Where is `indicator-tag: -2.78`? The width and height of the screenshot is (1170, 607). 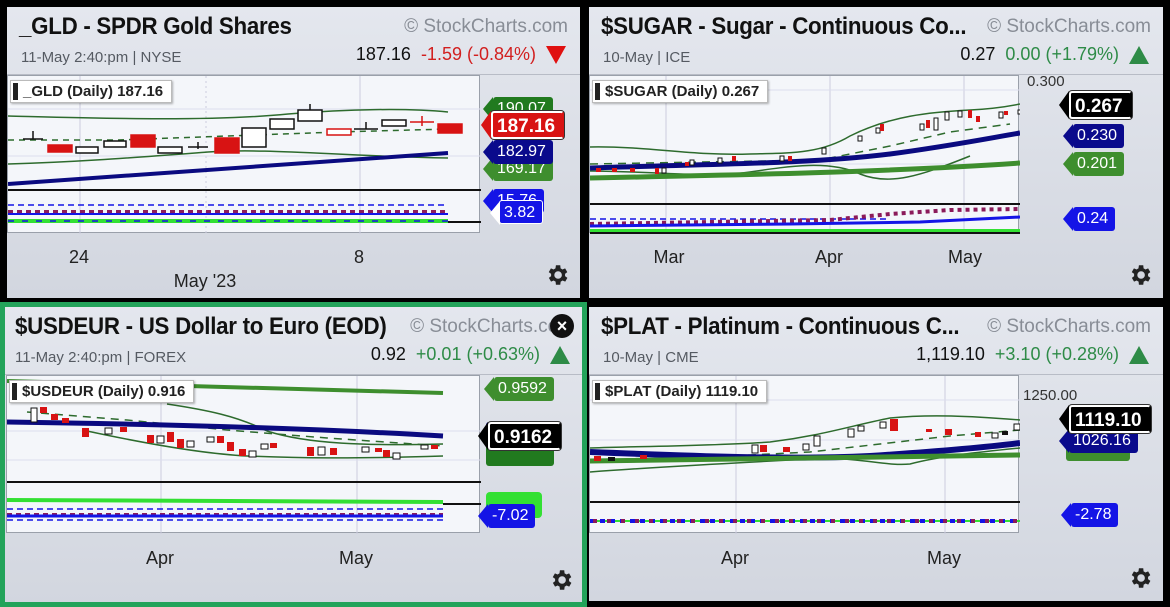 indicator-tag: -2.78 is located at coordinates (1089, 515).